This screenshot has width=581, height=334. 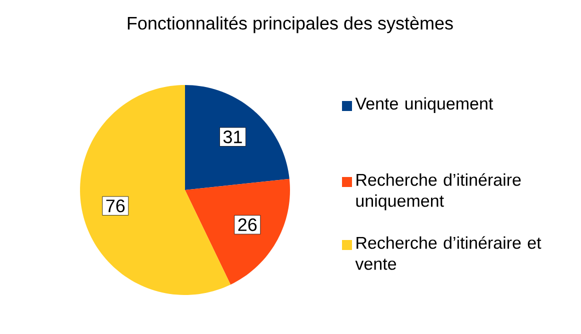 What do you see at coordinates (115, 206) in the screenshot?
I see `data-label: 76` at bounding box center [115, 206].